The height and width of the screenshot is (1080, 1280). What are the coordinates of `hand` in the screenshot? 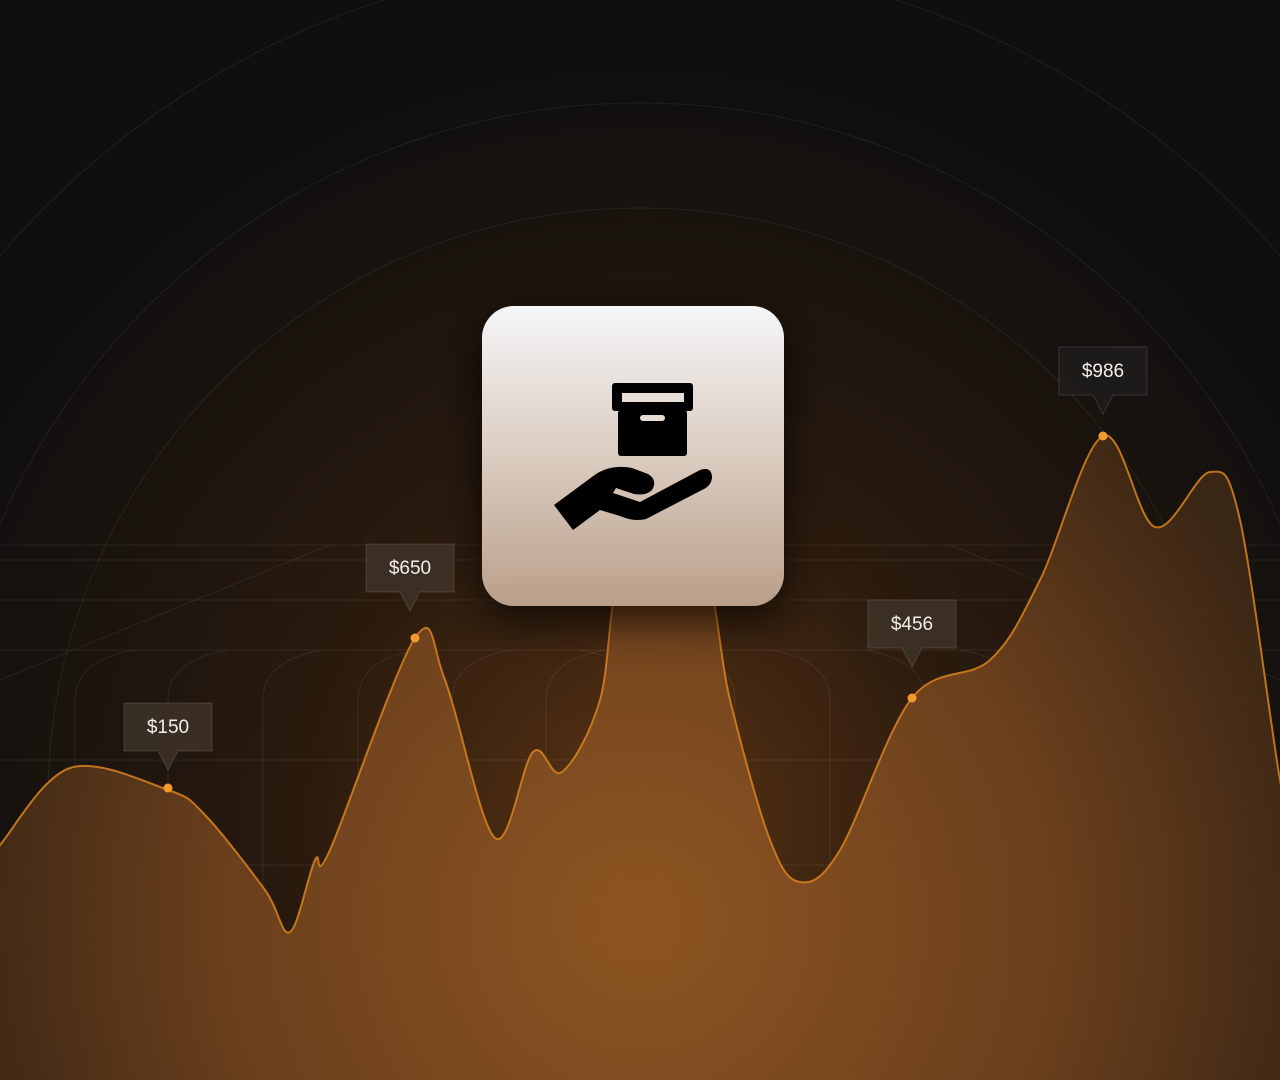 It's located at (633, 498).